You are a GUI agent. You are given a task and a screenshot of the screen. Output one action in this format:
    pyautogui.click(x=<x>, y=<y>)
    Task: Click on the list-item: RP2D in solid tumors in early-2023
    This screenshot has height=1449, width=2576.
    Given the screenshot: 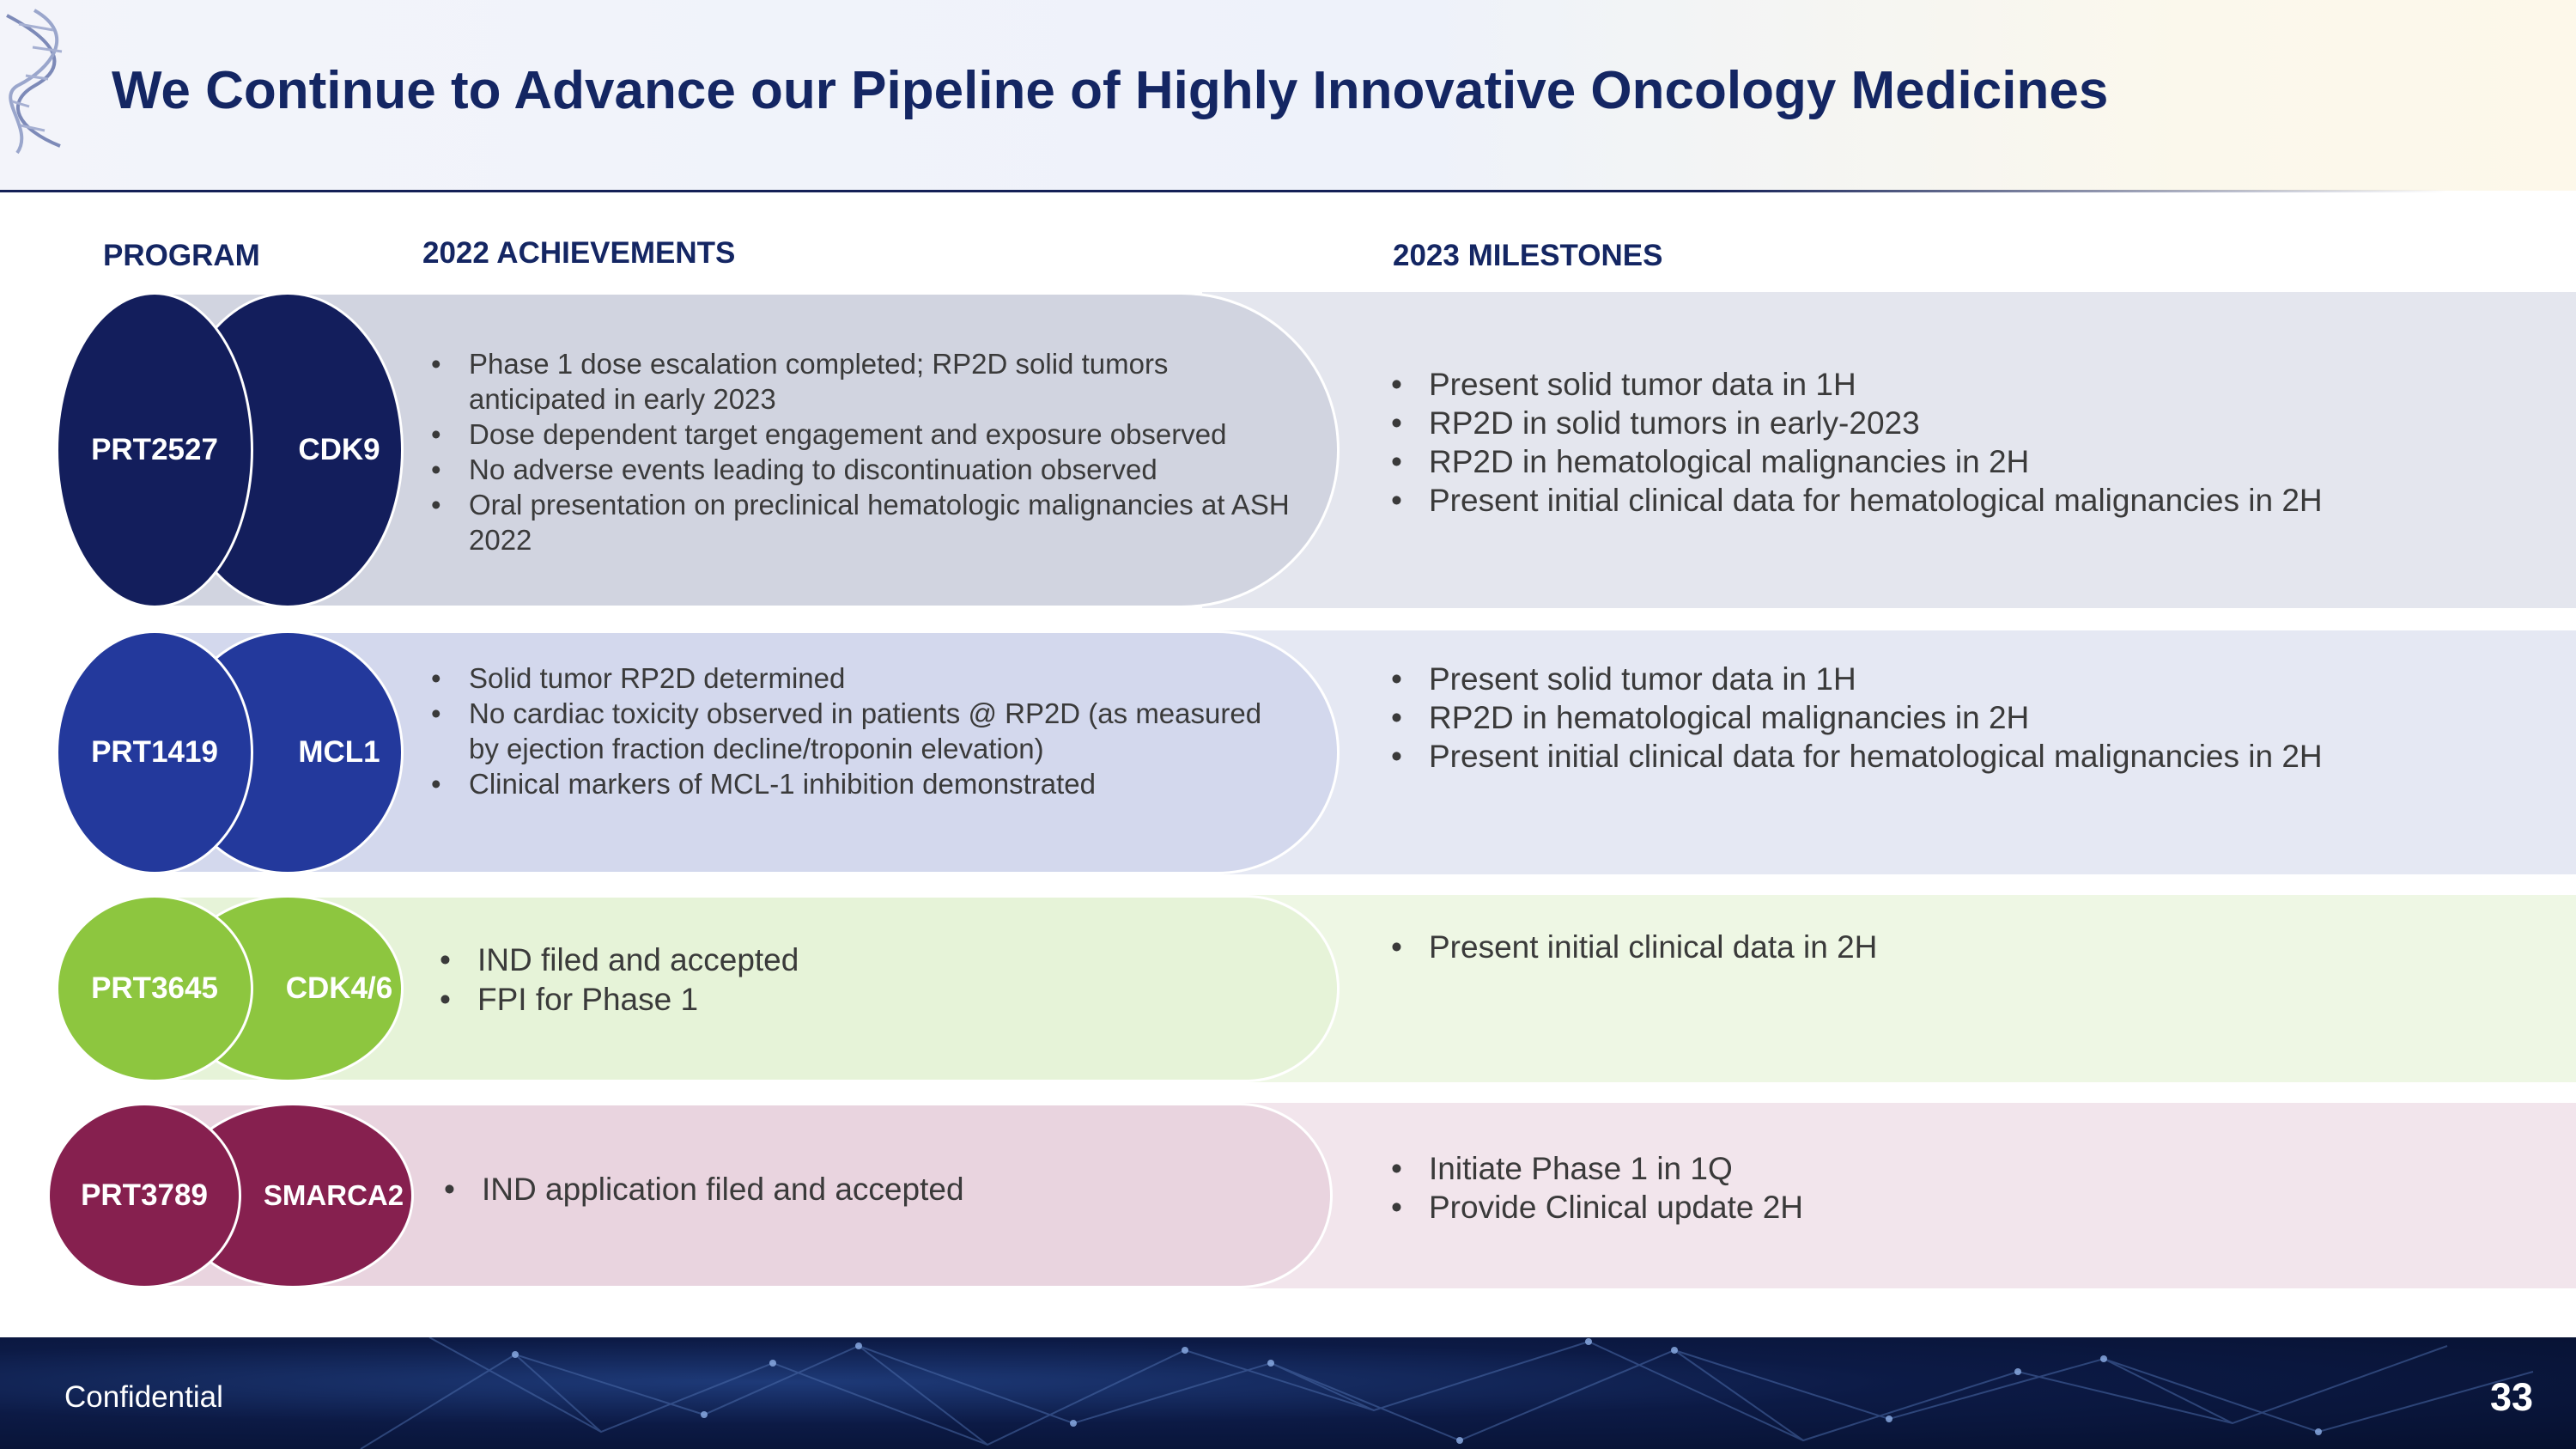 What is the action you would take?
    pyautogui.click(x=1962, y=423)
    